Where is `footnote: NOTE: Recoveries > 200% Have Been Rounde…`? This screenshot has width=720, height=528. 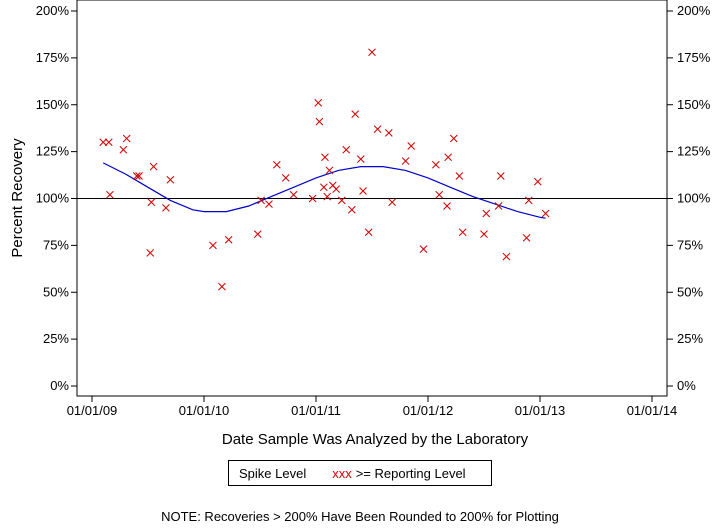 footnote: NOTE: Recoveries > 200% Have Been Rounde… is located at coordinates (360, 516).